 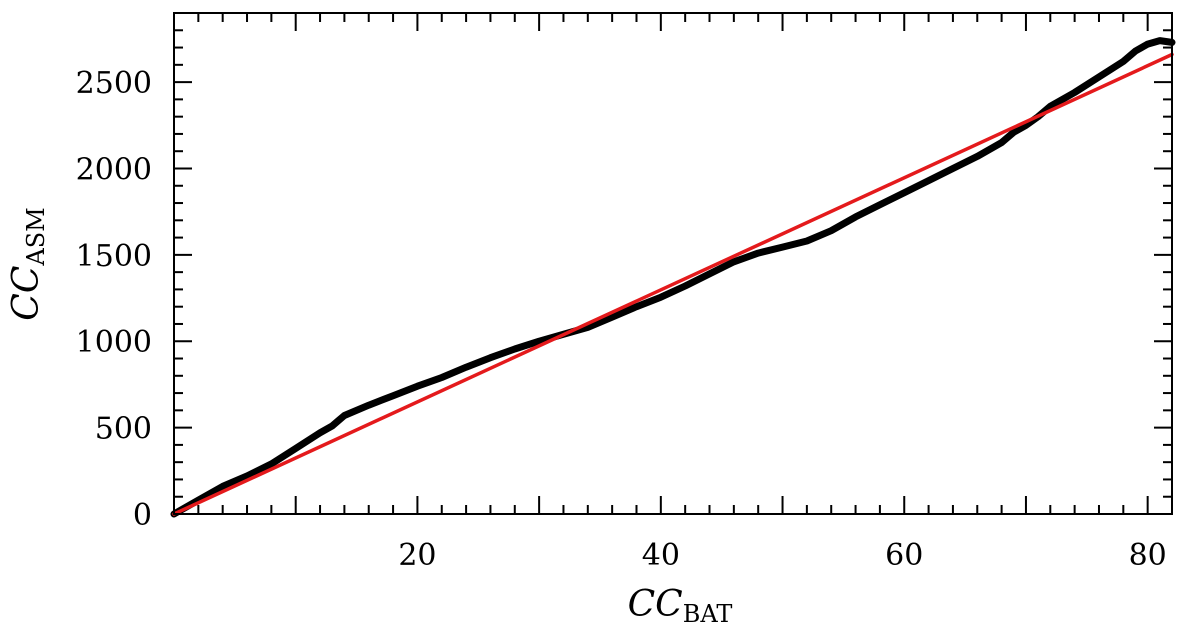 I want to click on y-tick-label: 2500, so click(x=114, y=83).